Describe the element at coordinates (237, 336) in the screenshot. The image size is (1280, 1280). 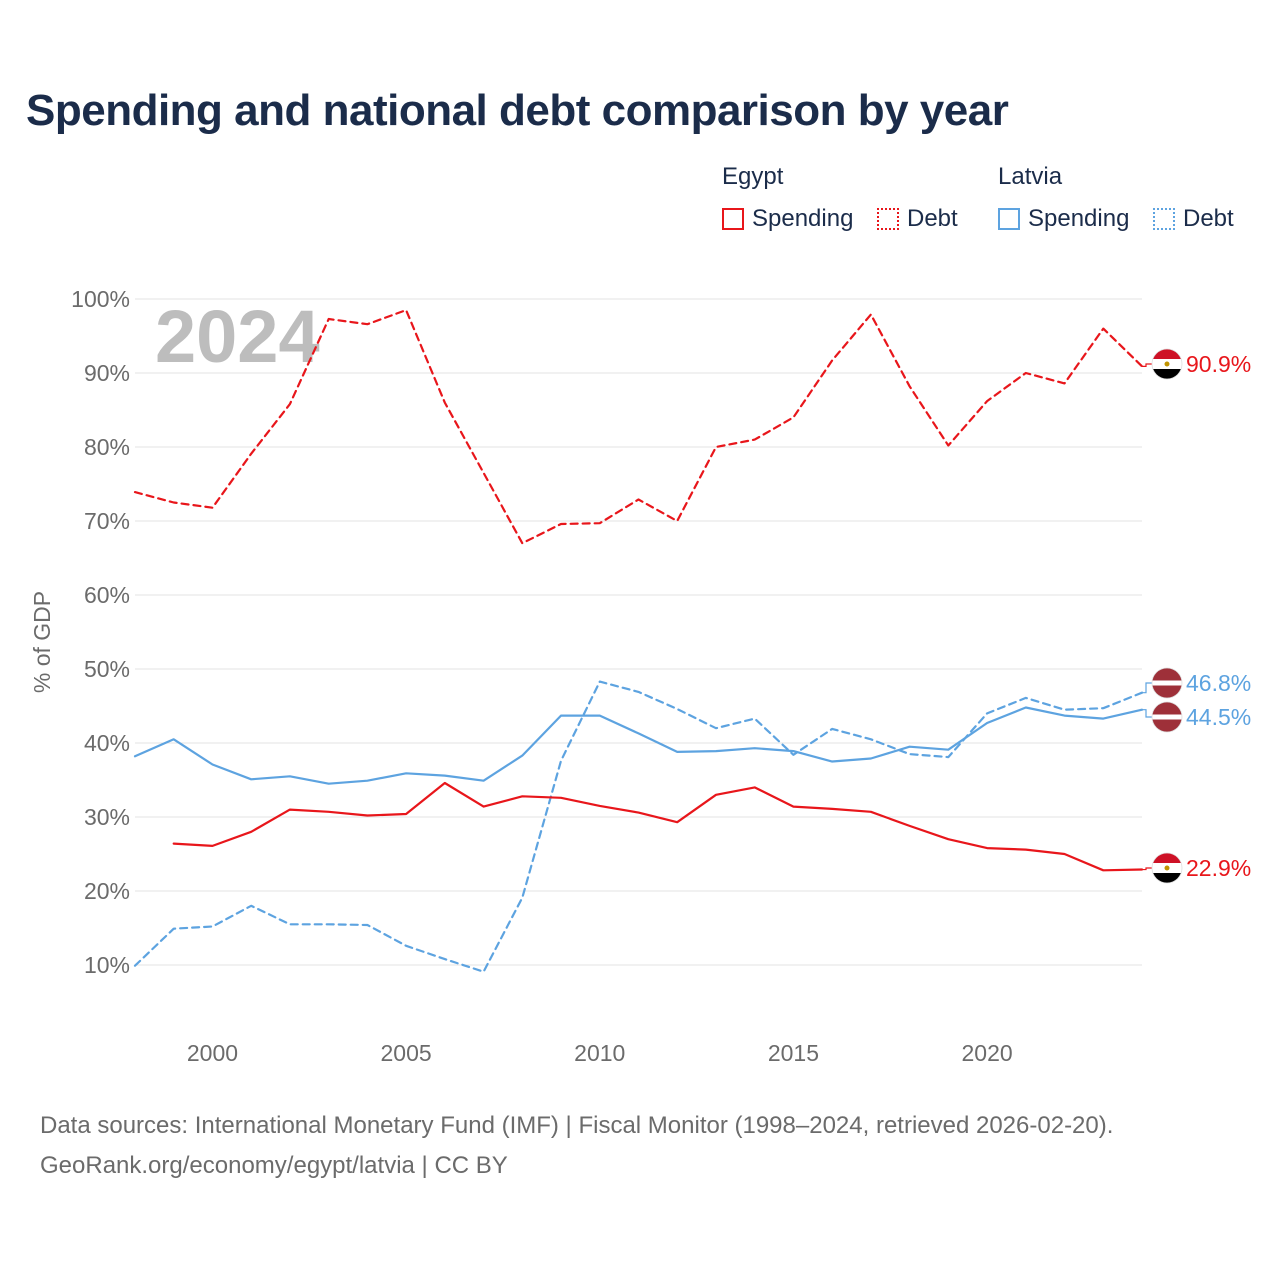
I see `year-label: 2024` at that location.